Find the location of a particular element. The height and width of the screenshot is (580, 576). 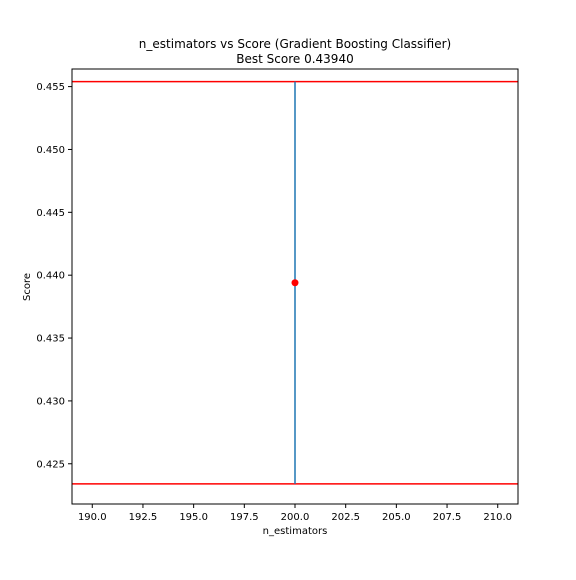

y-tick-label: 0.435 is located at coordinates (50, 339).